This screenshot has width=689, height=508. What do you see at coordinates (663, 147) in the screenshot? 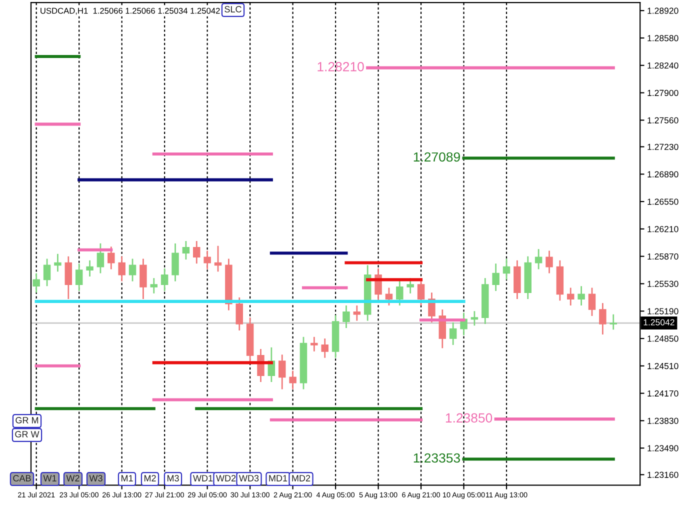
I see `y-tick-label: 1.27230` at bounding box center [663, 147].